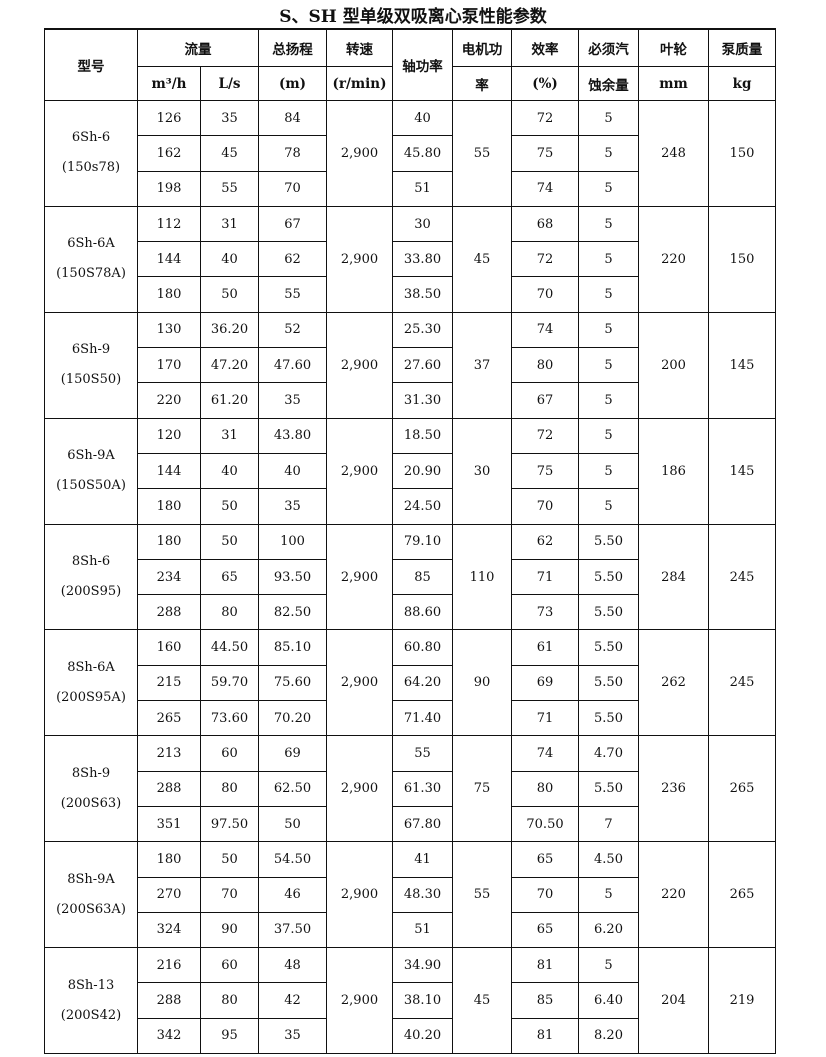 The width and height of the screenshot is (826, 1057). I want to click on shaft-power-cell: 40, so click(422, 118).